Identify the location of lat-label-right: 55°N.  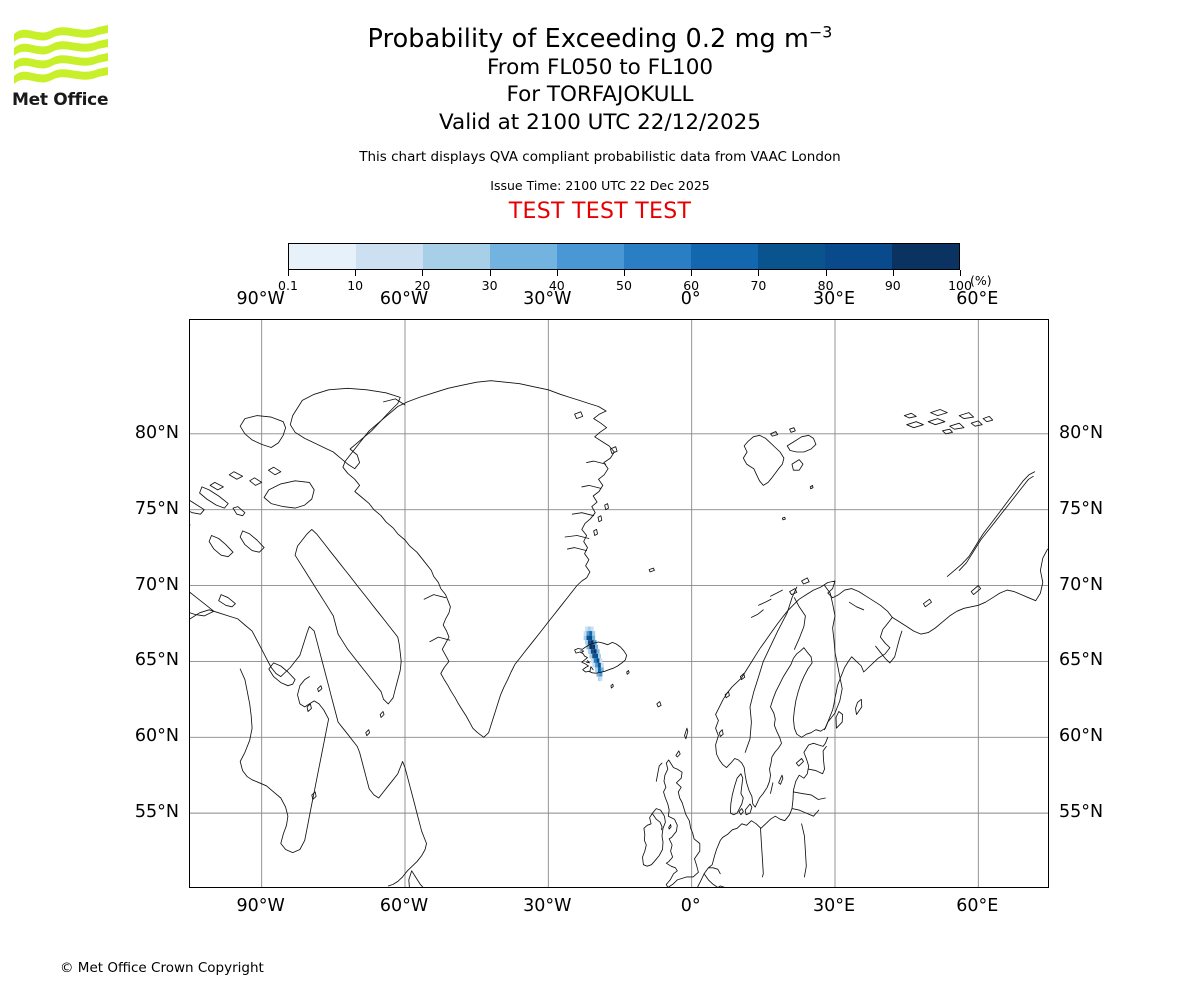
(1081, 812).